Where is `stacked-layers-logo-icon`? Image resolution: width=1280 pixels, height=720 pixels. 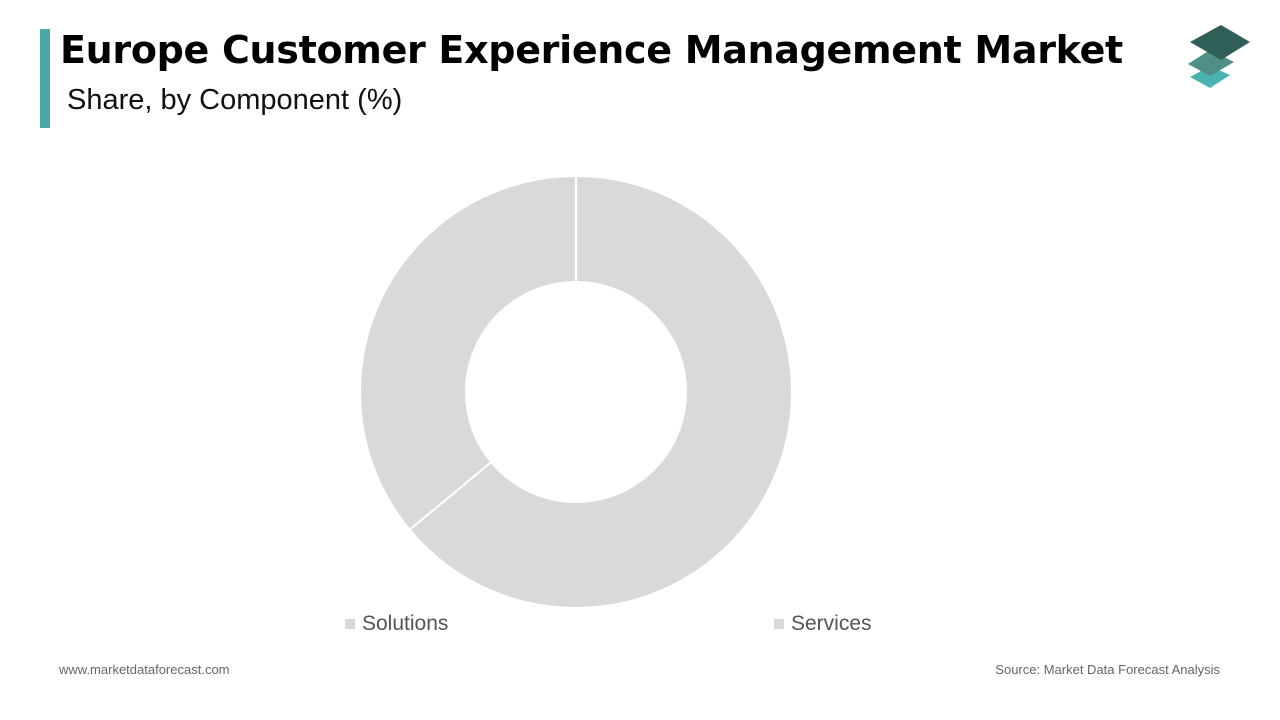
stacked-layers-logo-icon is located at coordinates (1219, 56).